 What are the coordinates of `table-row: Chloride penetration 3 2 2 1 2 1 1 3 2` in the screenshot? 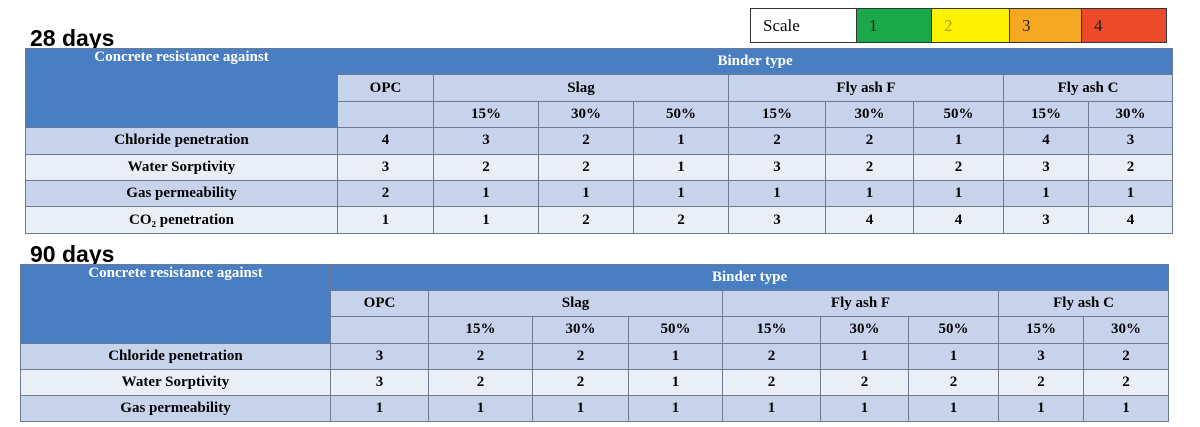 It's located at (595, 356).